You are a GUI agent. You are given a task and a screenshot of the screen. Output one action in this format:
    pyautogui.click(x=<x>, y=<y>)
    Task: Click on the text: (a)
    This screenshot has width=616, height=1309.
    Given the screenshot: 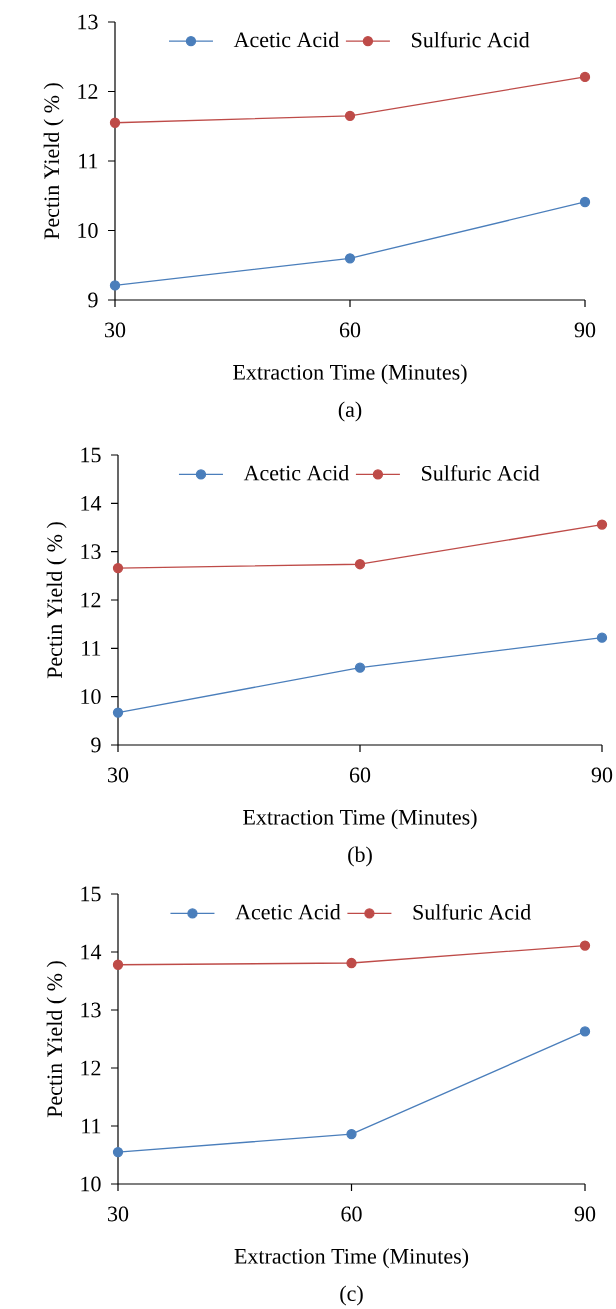 What is the action you would take?
    pyautogui.click(x=350, y=411)
    